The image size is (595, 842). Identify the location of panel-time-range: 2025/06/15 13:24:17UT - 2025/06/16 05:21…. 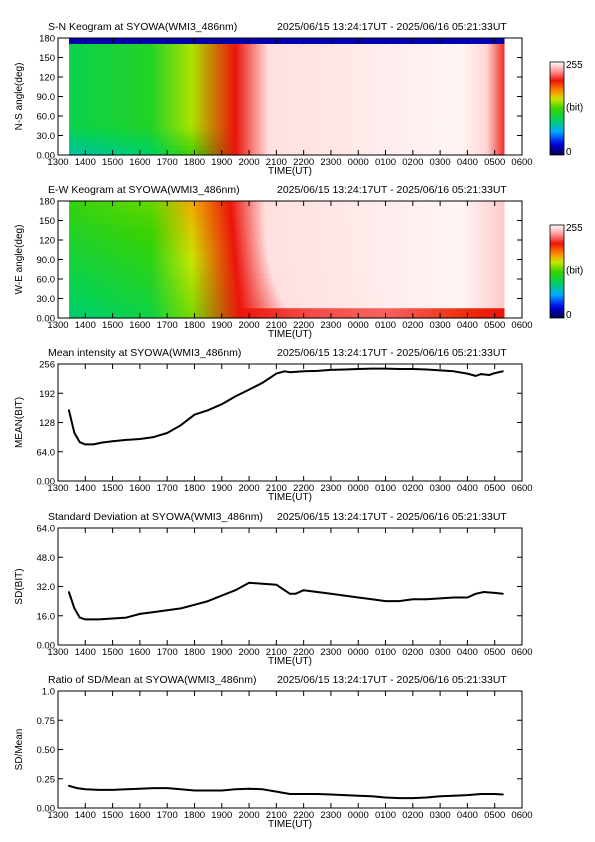
(392, 190).